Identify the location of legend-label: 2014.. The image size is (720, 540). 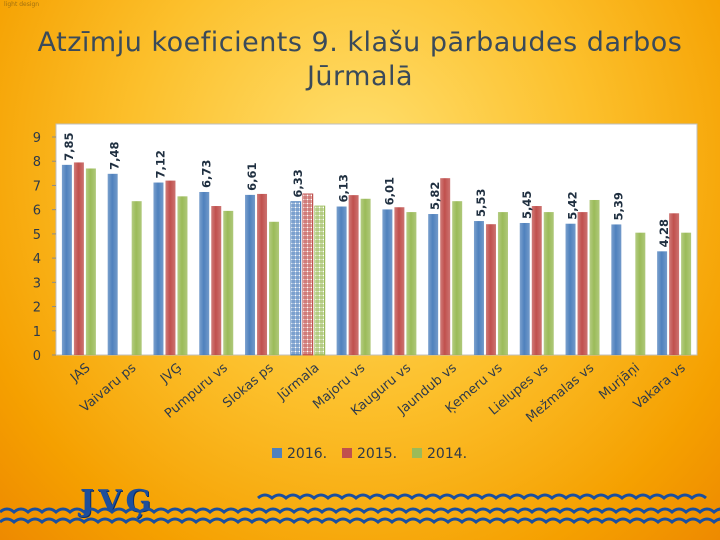
(447, 454).